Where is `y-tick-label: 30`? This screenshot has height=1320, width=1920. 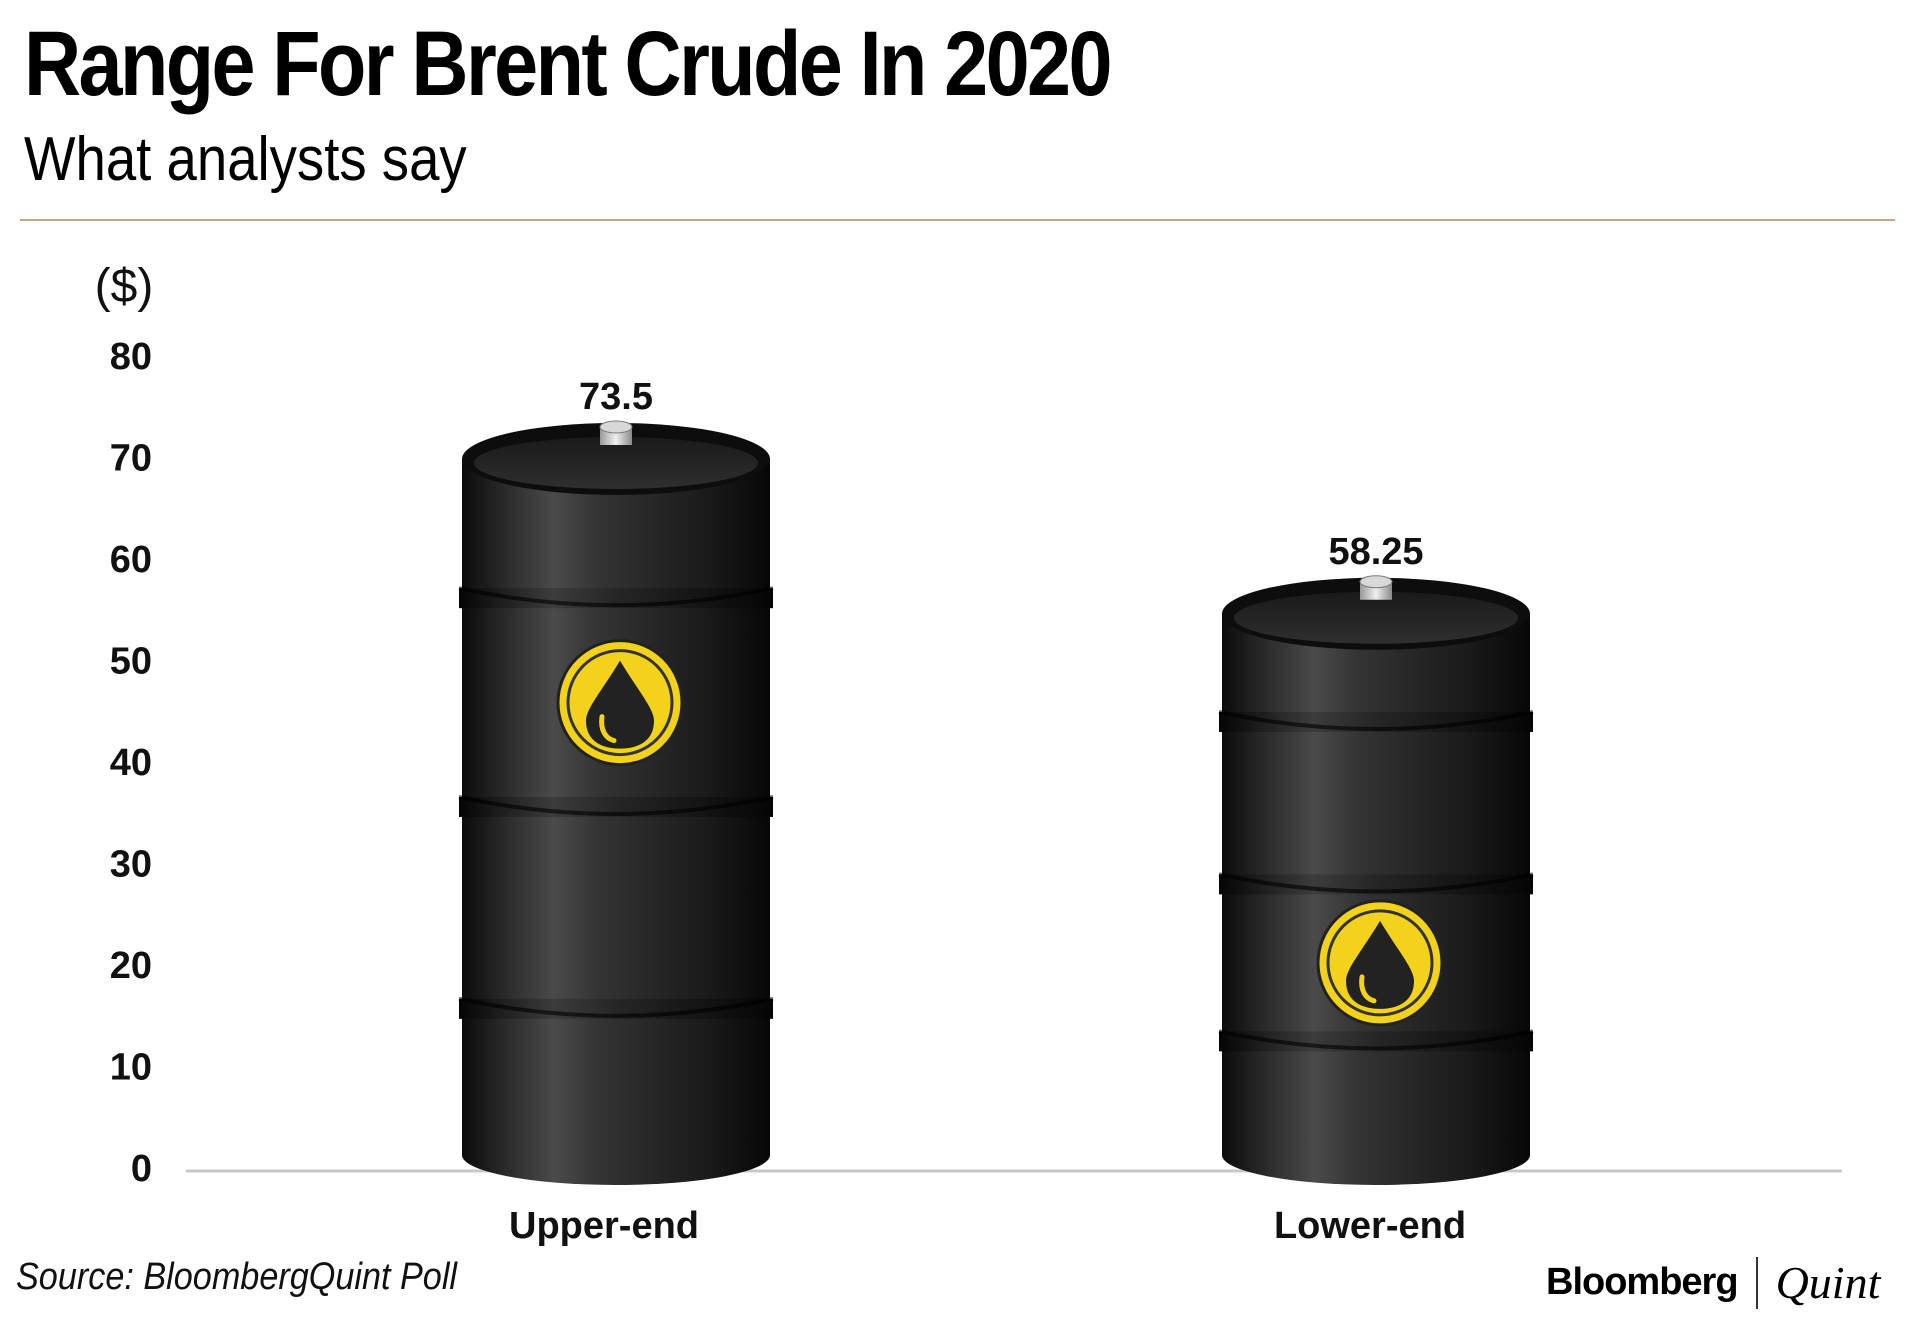 y-tick-label: 30 is located at coordinates (131, 865).